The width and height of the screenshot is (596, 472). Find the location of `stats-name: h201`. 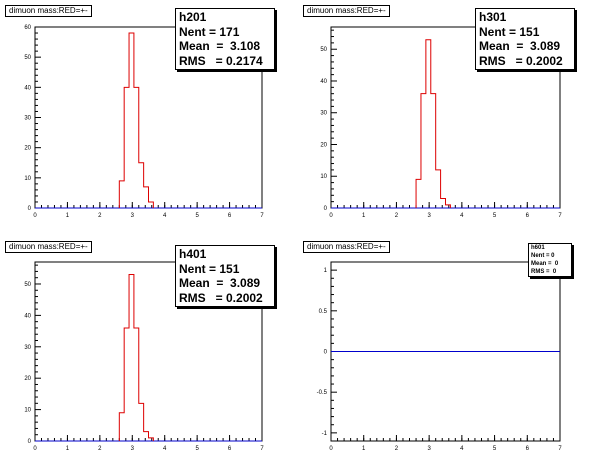

stats-name: h201 is located at coordinates (193, 17).